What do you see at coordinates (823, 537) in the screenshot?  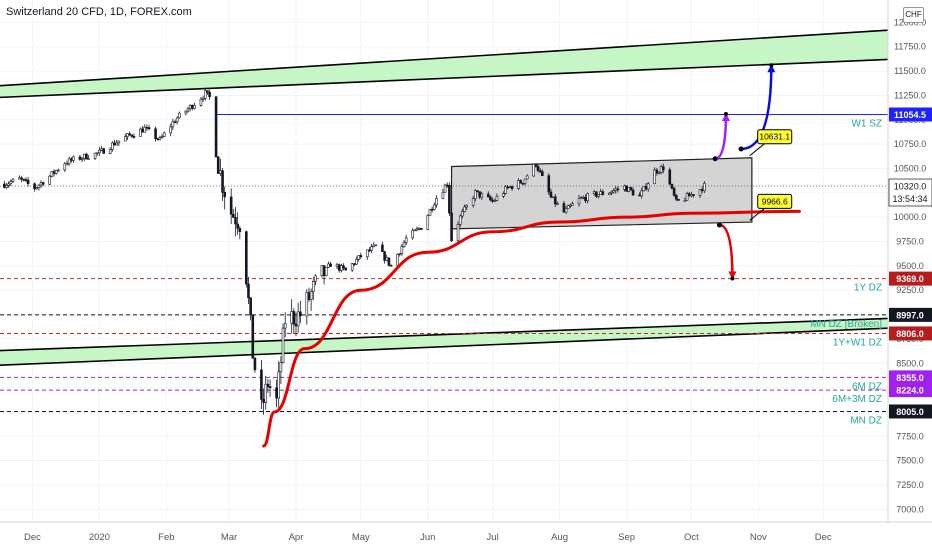 I see `x-tick-label: Dec` at bounding box center [823, 537].